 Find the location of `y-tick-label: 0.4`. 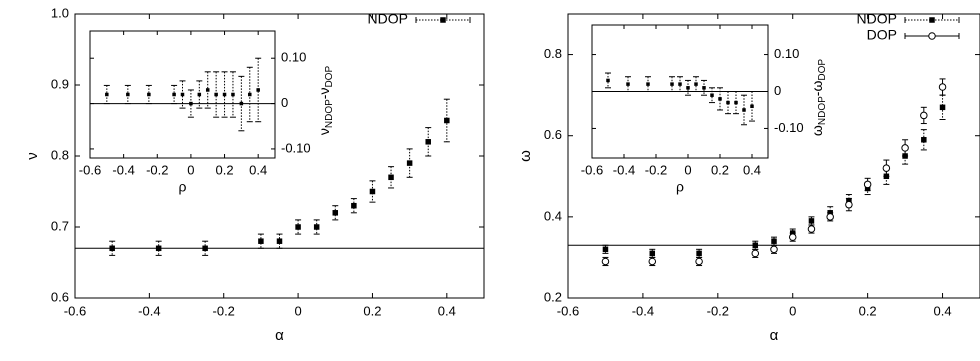

y-tick-label: 0.4 is located at coordinates (553, 215).